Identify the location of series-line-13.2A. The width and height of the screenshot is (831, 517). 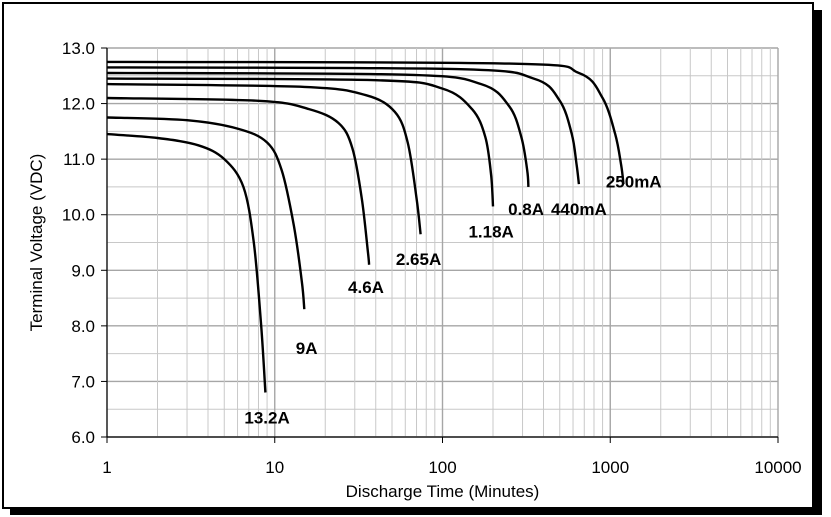
(186, 262).